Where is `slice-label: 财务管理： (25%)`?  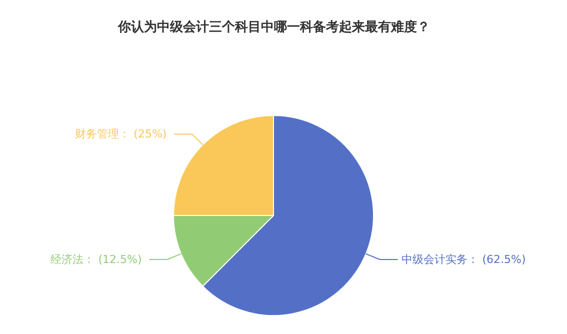
slice-label: 财务管理： (25%) is located at coordinates (121, 134).